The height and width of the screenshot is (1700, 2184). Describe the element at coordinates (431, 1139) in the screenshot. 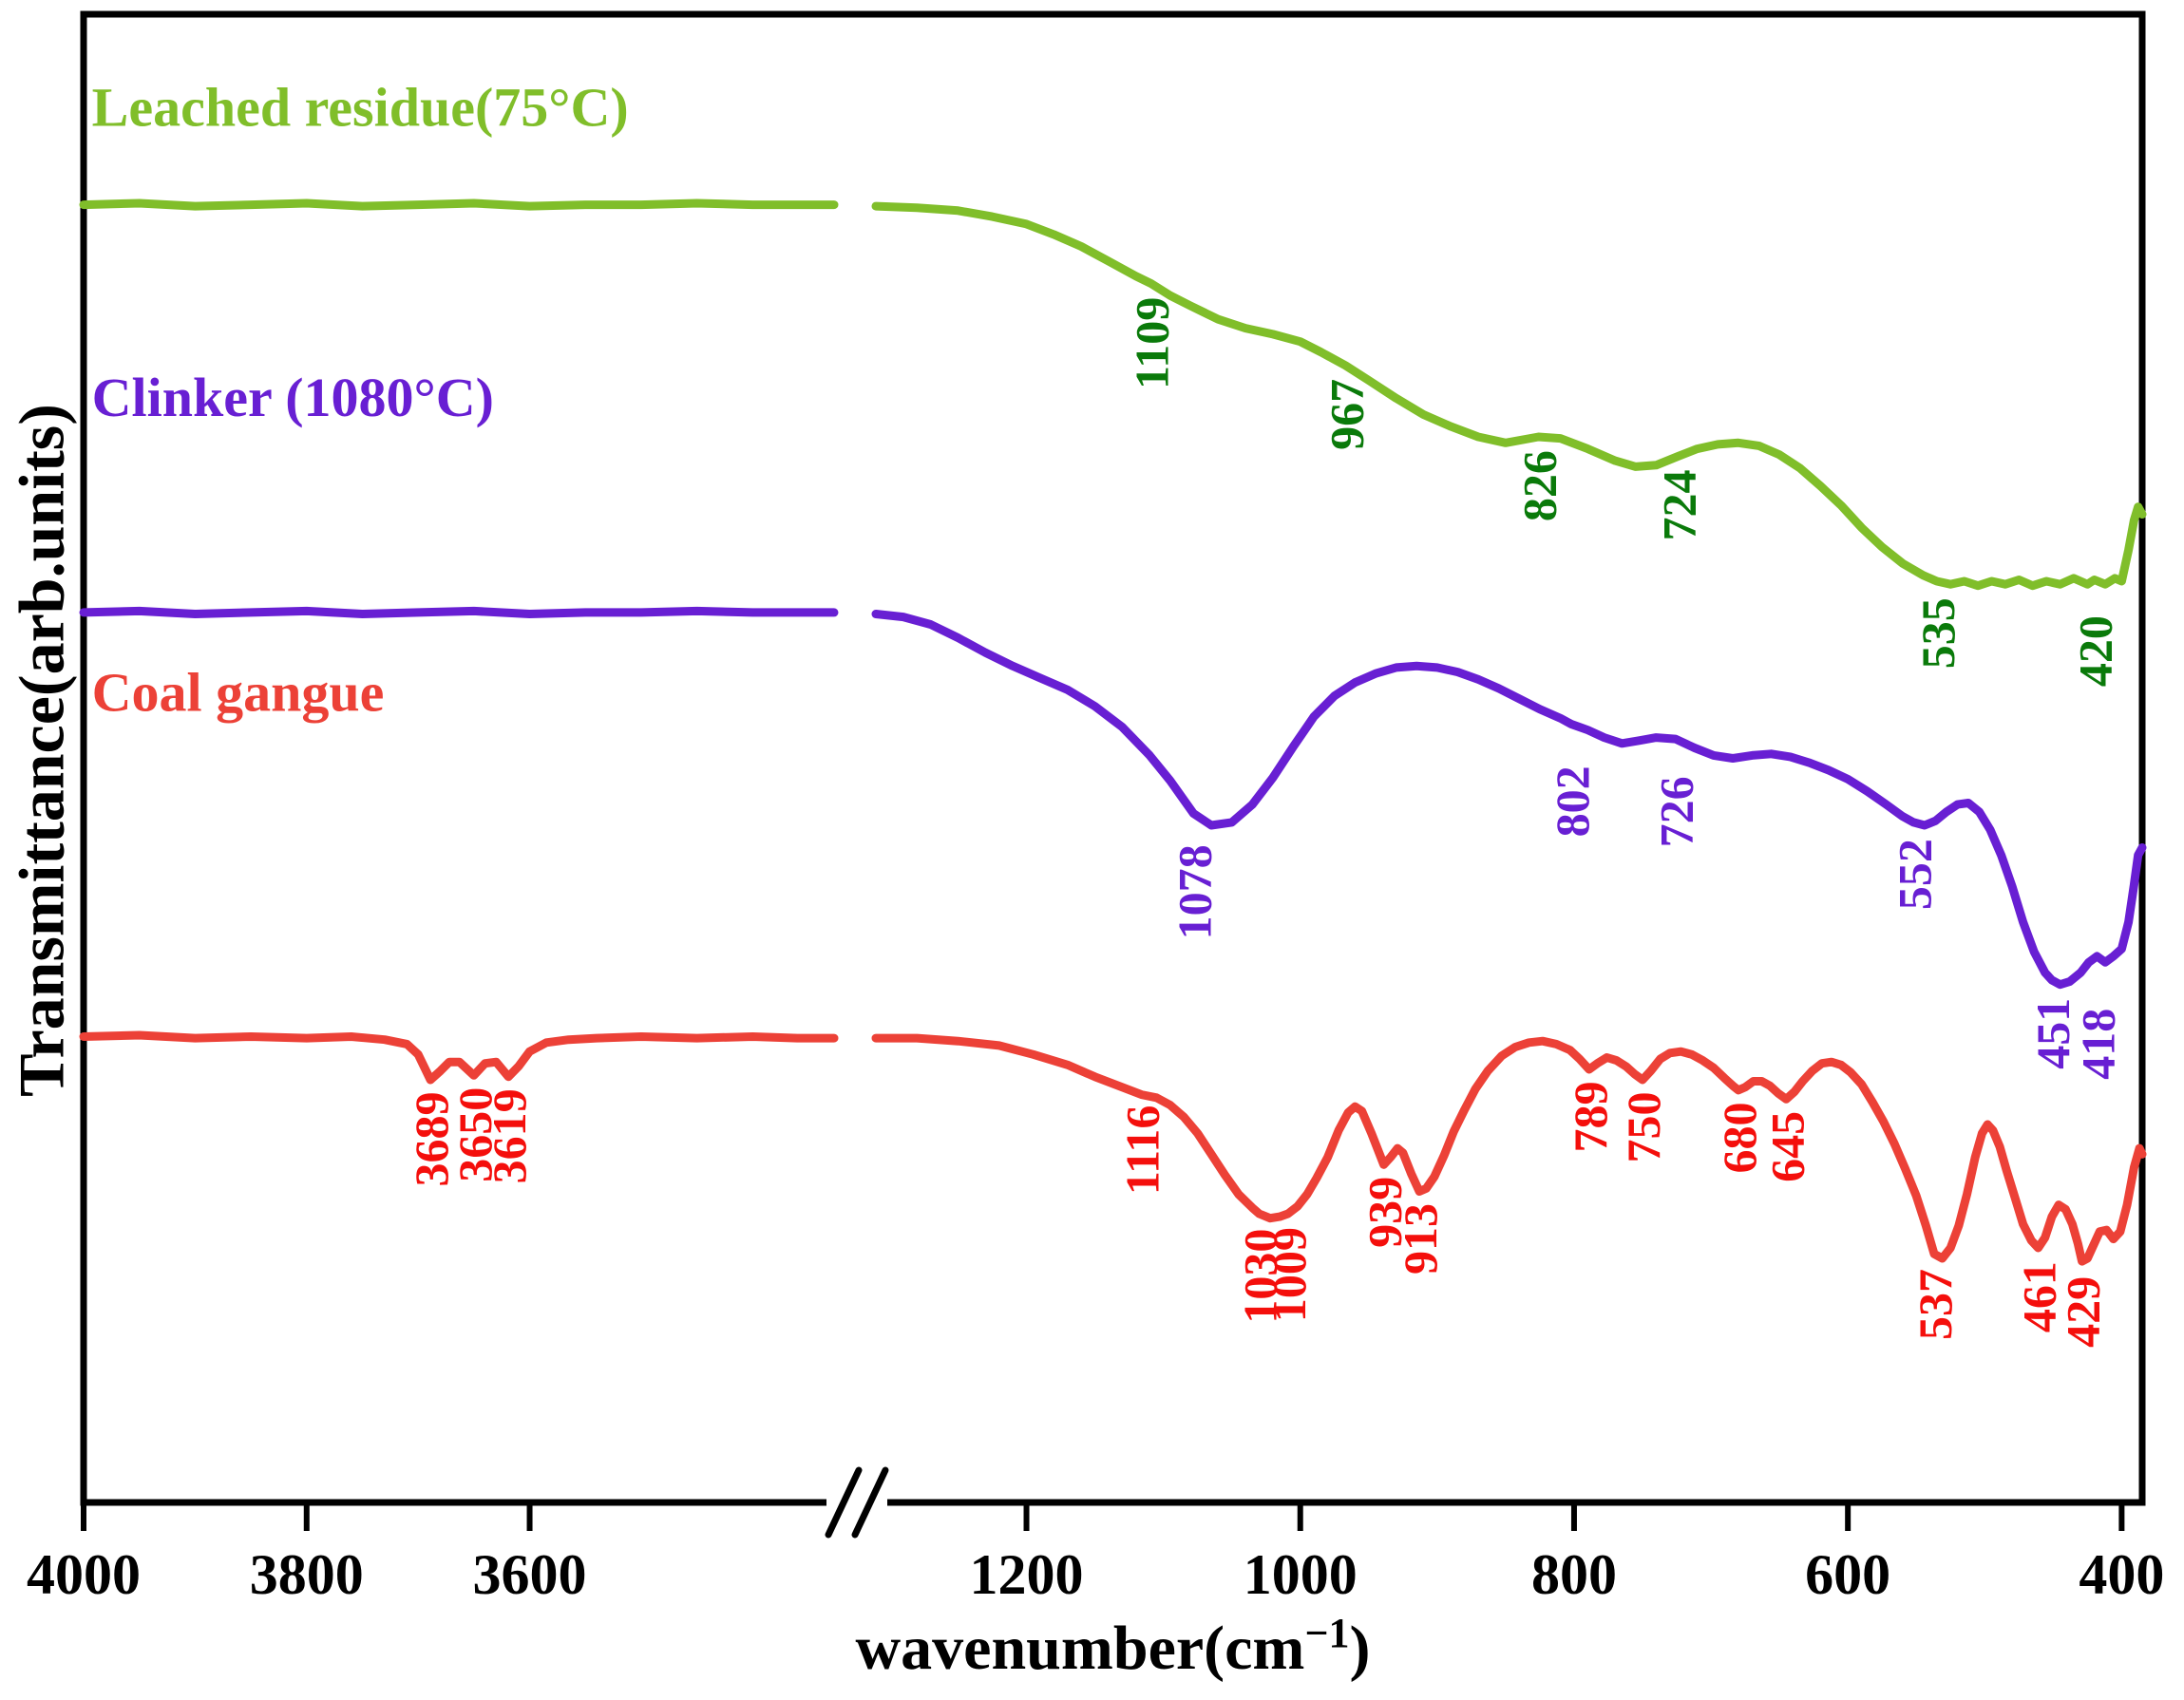

I see `peak-label-coal-gangue-3689: 3689` at that location.